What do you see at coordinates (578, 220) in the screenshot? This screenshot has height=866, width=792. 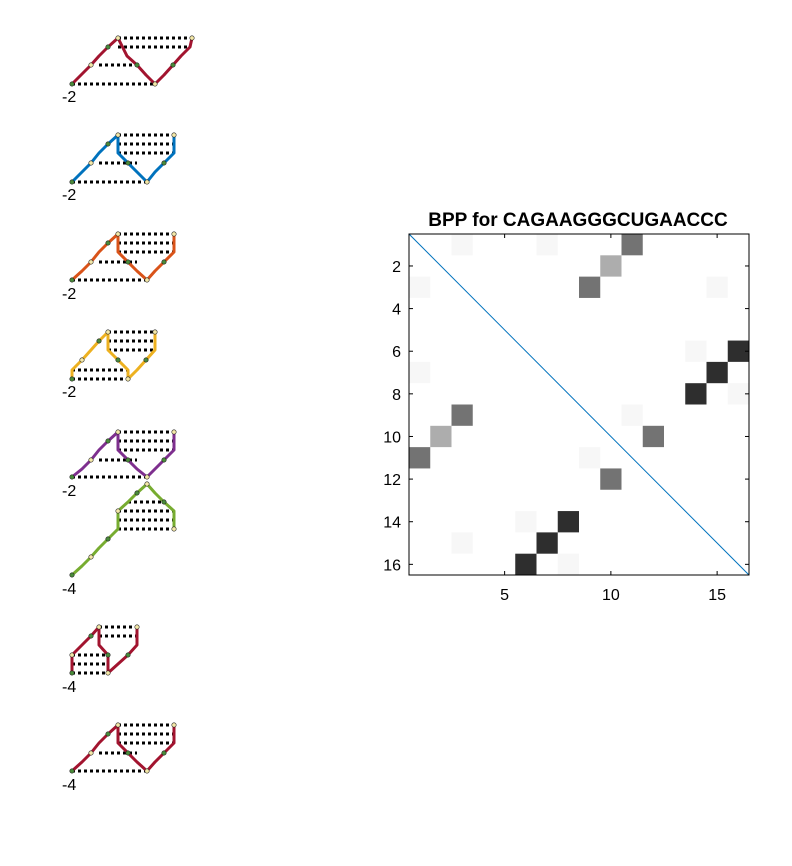 I see `chart-title: BPP for CAGAAGGGCUGAACCC` at bounding box center [578, 220].